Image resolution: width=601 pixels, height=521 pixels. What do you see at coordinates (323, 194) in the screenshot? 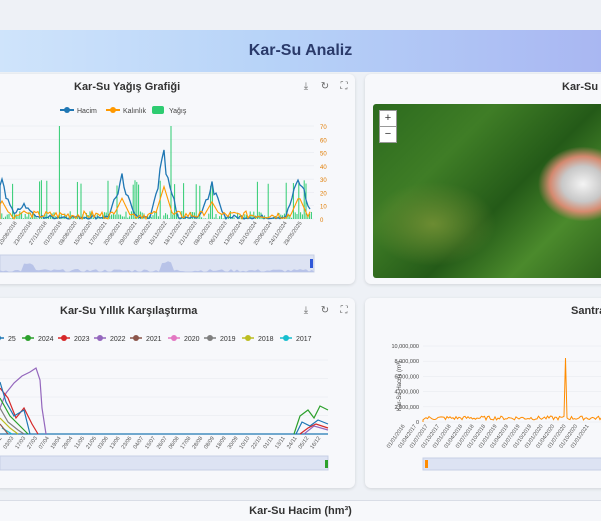
I see `axis-tick-label: 20` at bounding box center [323, 194].